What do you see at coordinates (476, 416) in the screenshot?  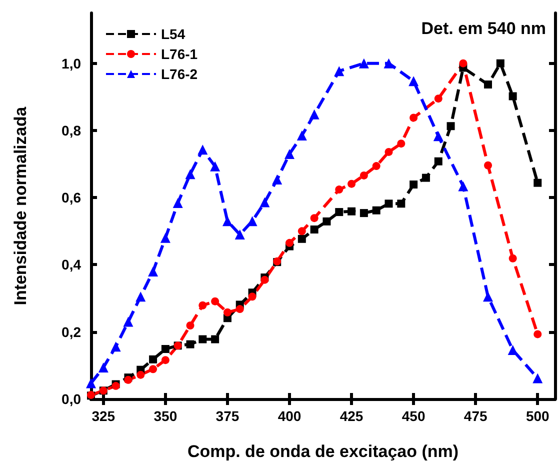 I see `x-tick-label: 475` at bounding box center [476, 416].